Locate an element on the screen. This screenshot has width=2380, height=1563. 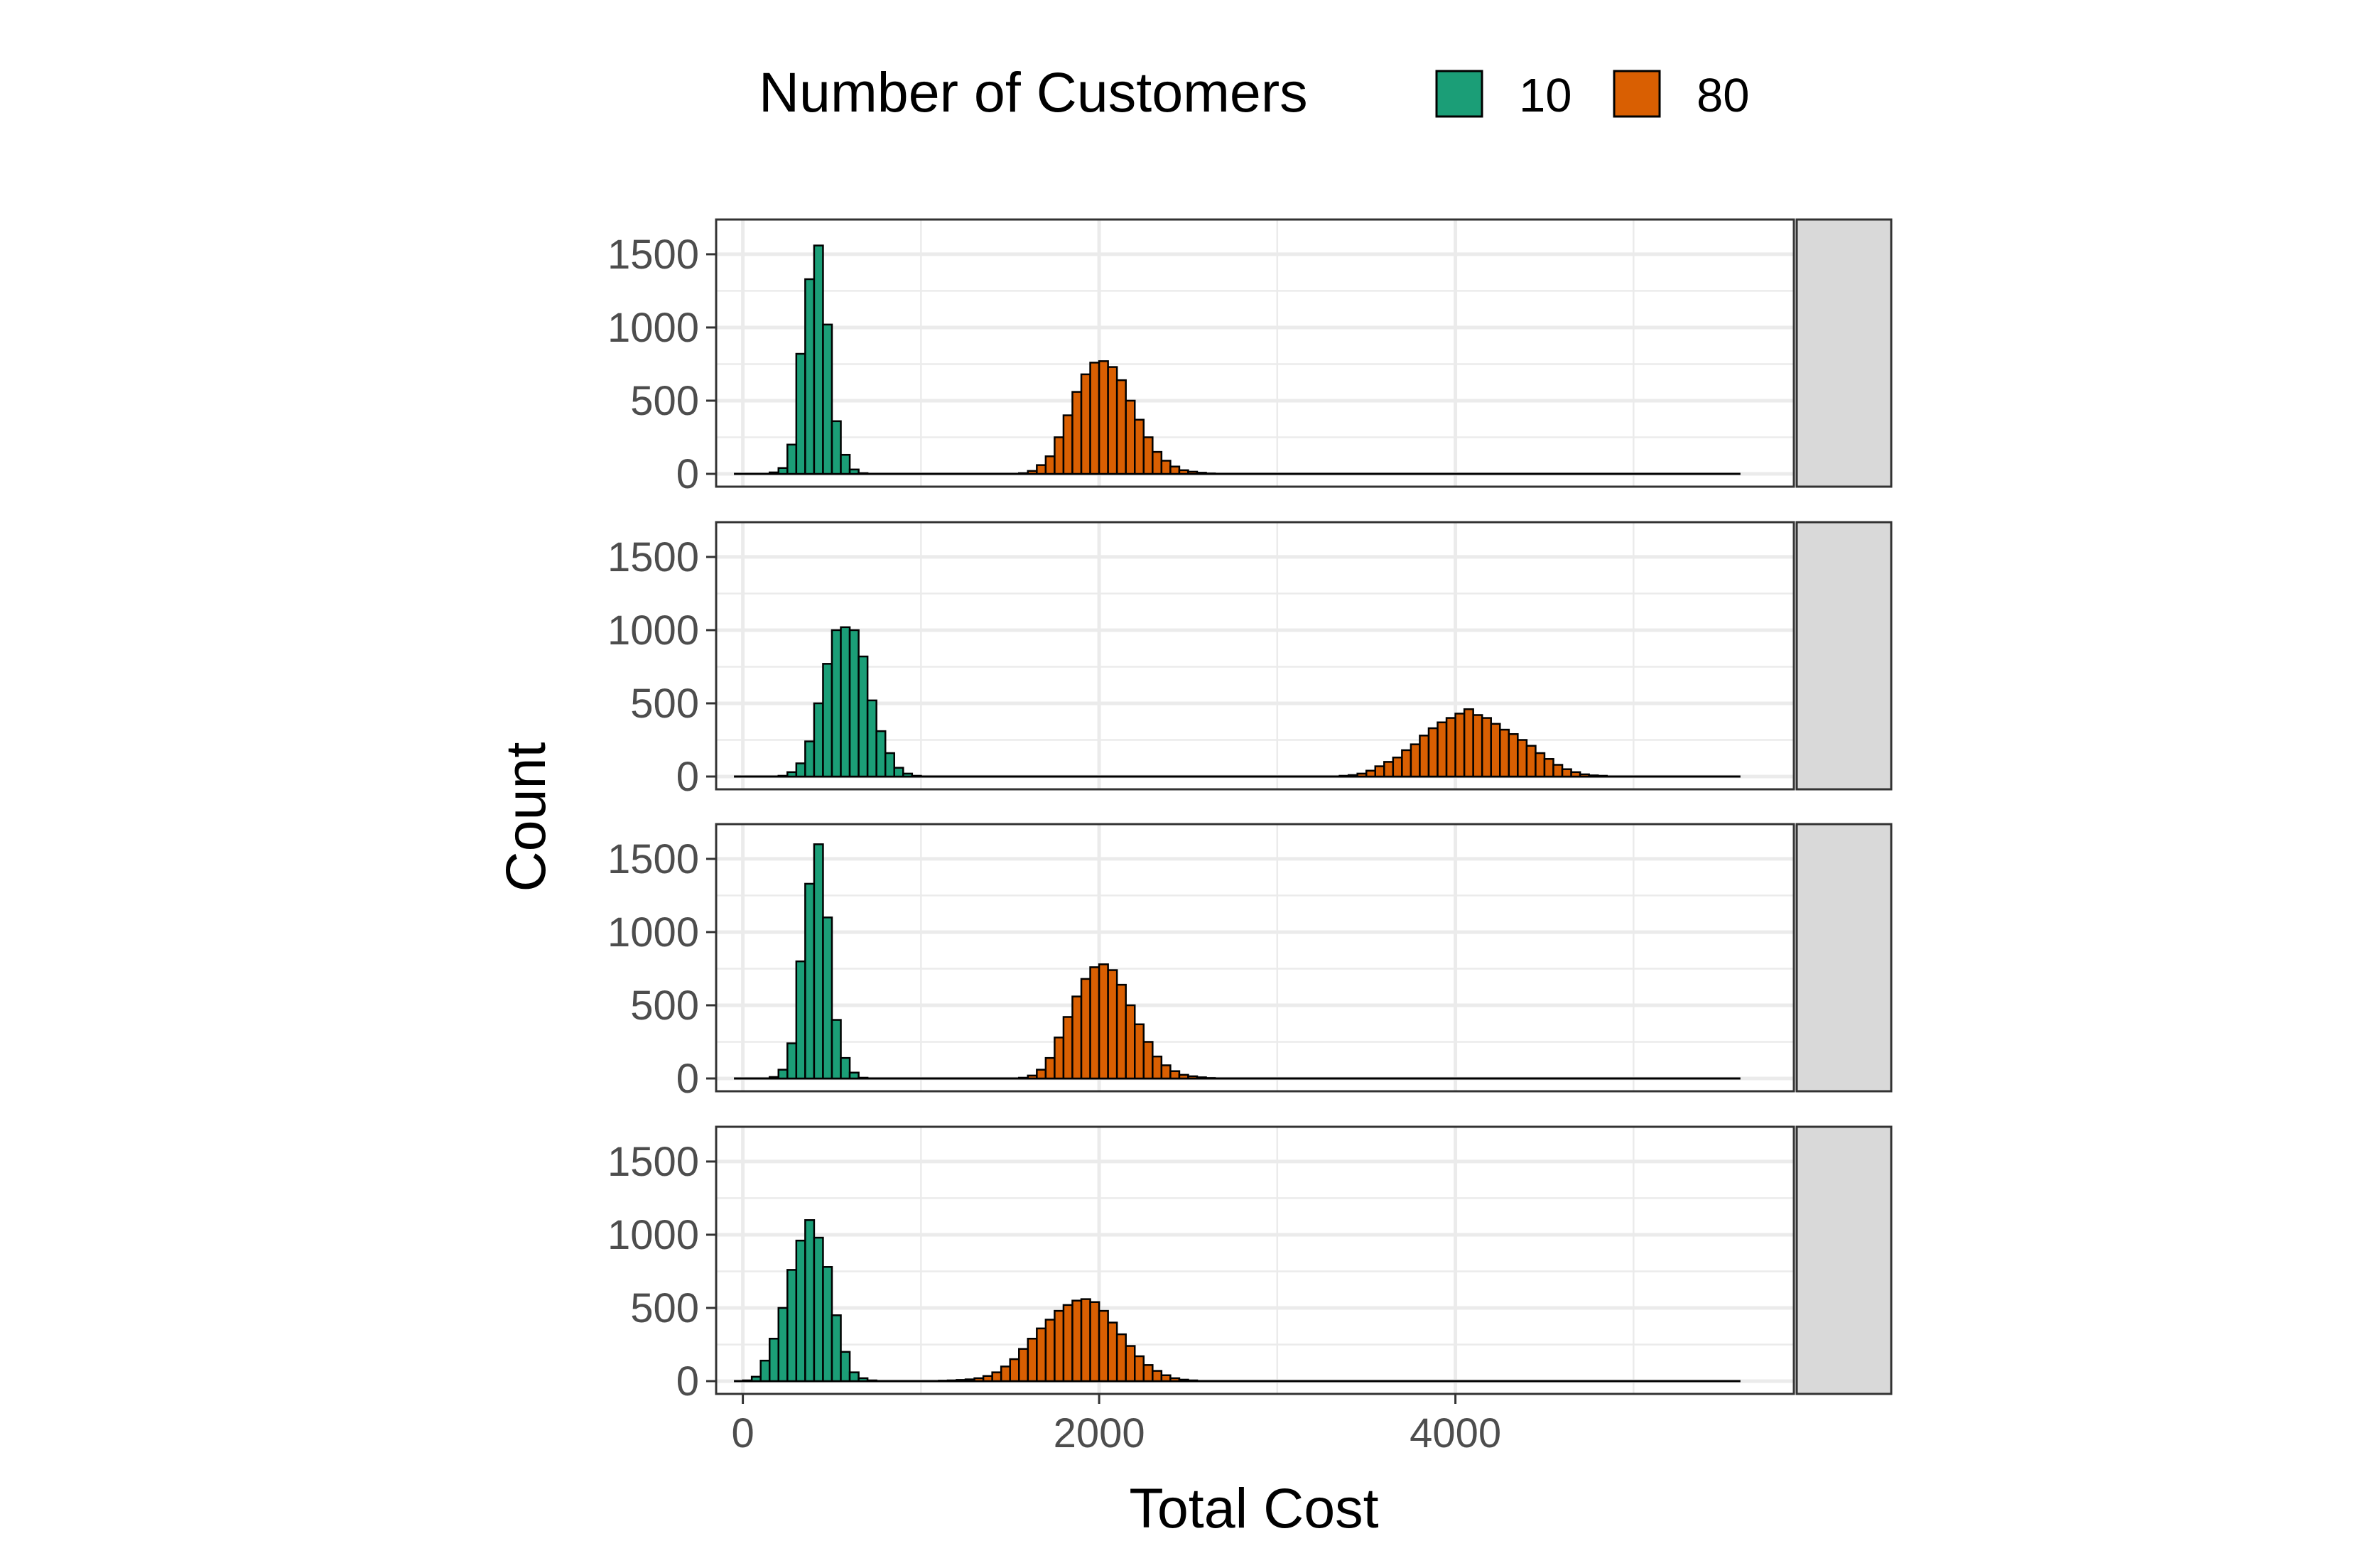
y-tick-label: 500 is located at coordinates (665, 1006).